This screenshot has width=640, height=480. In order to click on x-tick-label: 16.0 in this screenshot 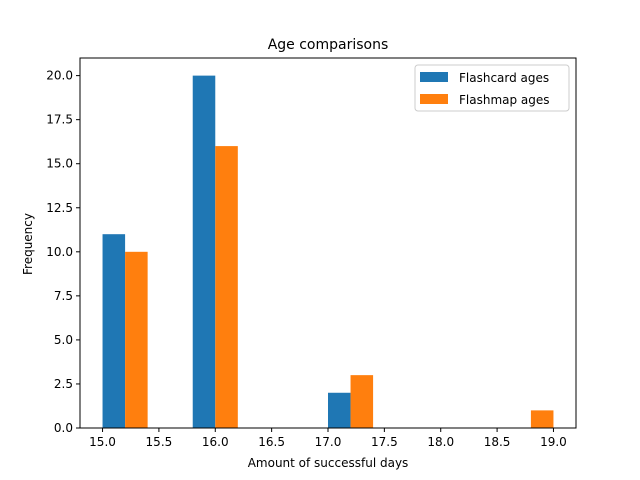, I will do `click(215, 442)`.